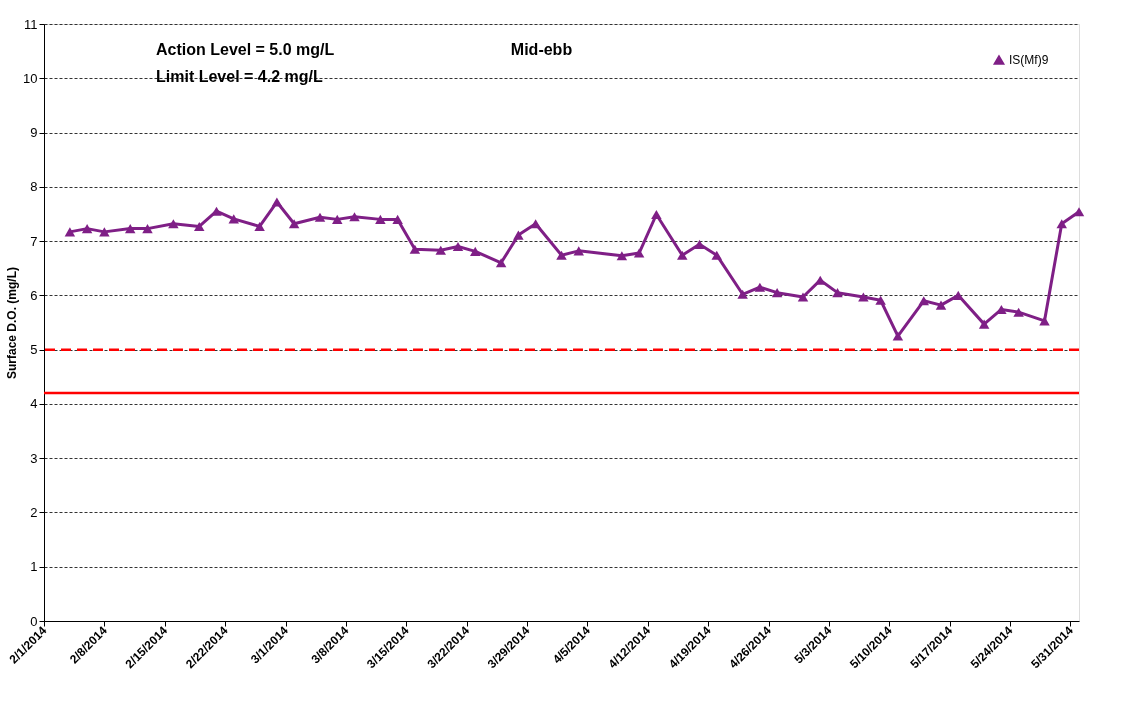 The image size is (1128, 709). I want to click on y-tick-label: 5, so click(34, 350).